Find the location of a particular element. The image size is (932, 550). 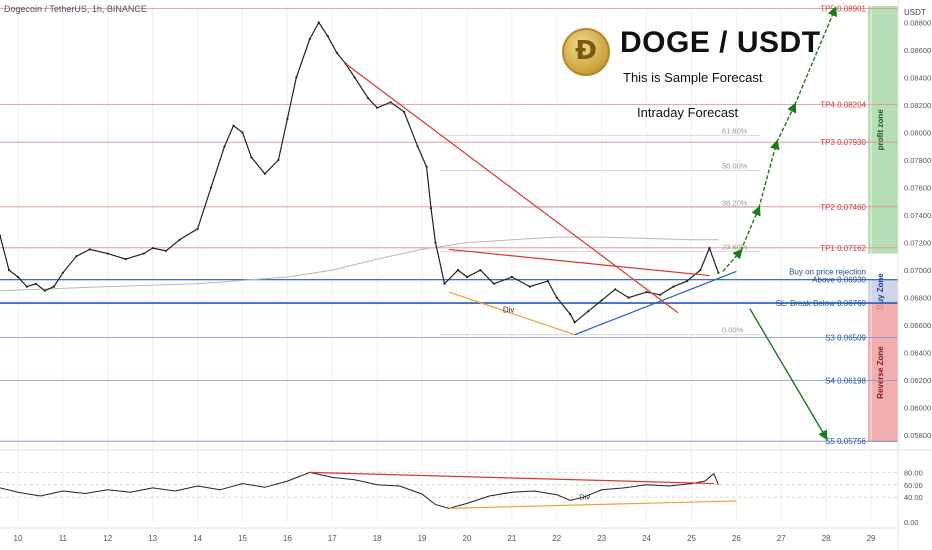

x-tick-3: 13 is located at coordinates (152, 538).